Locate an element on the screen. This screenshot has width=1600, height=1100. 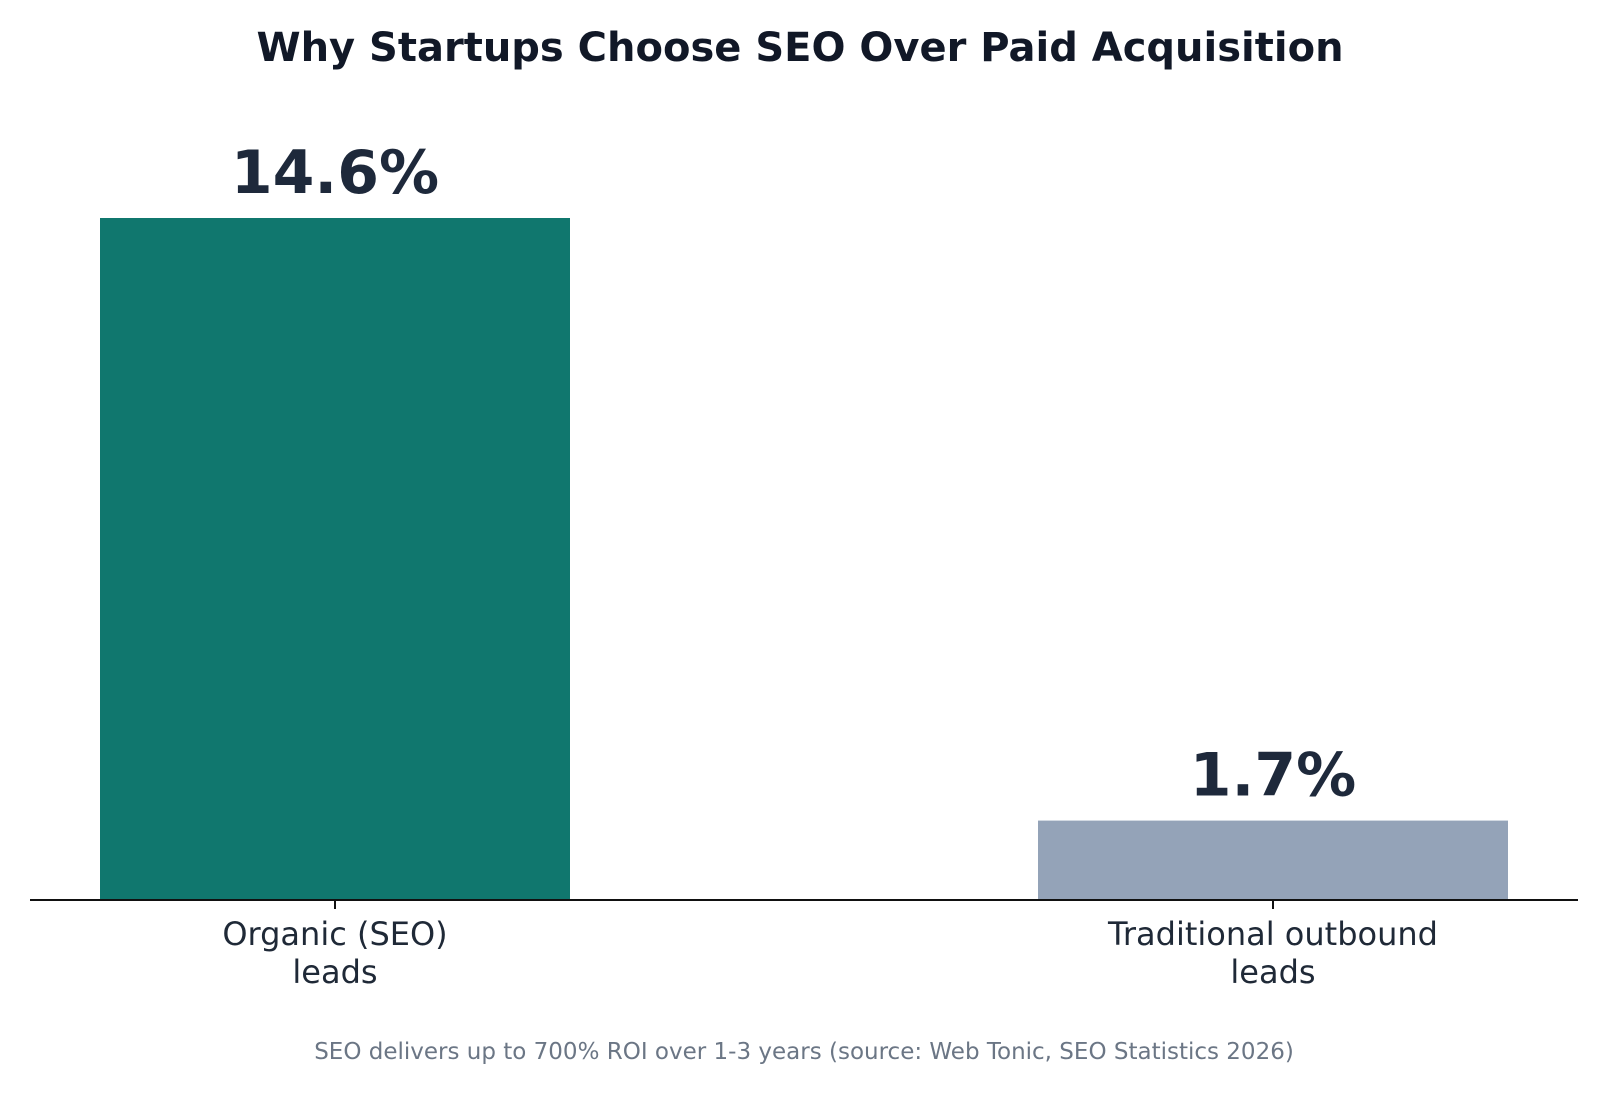
x-tick-label-1-line-0: Traditional outbound is located at coordinates (1272, 934).